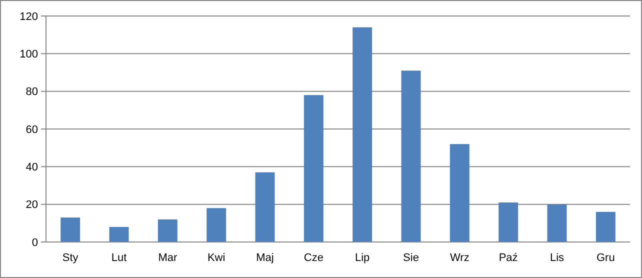 This screenshot has width=642, height=278. I want to click on x-tick-label: Lip, so click(362, 258).